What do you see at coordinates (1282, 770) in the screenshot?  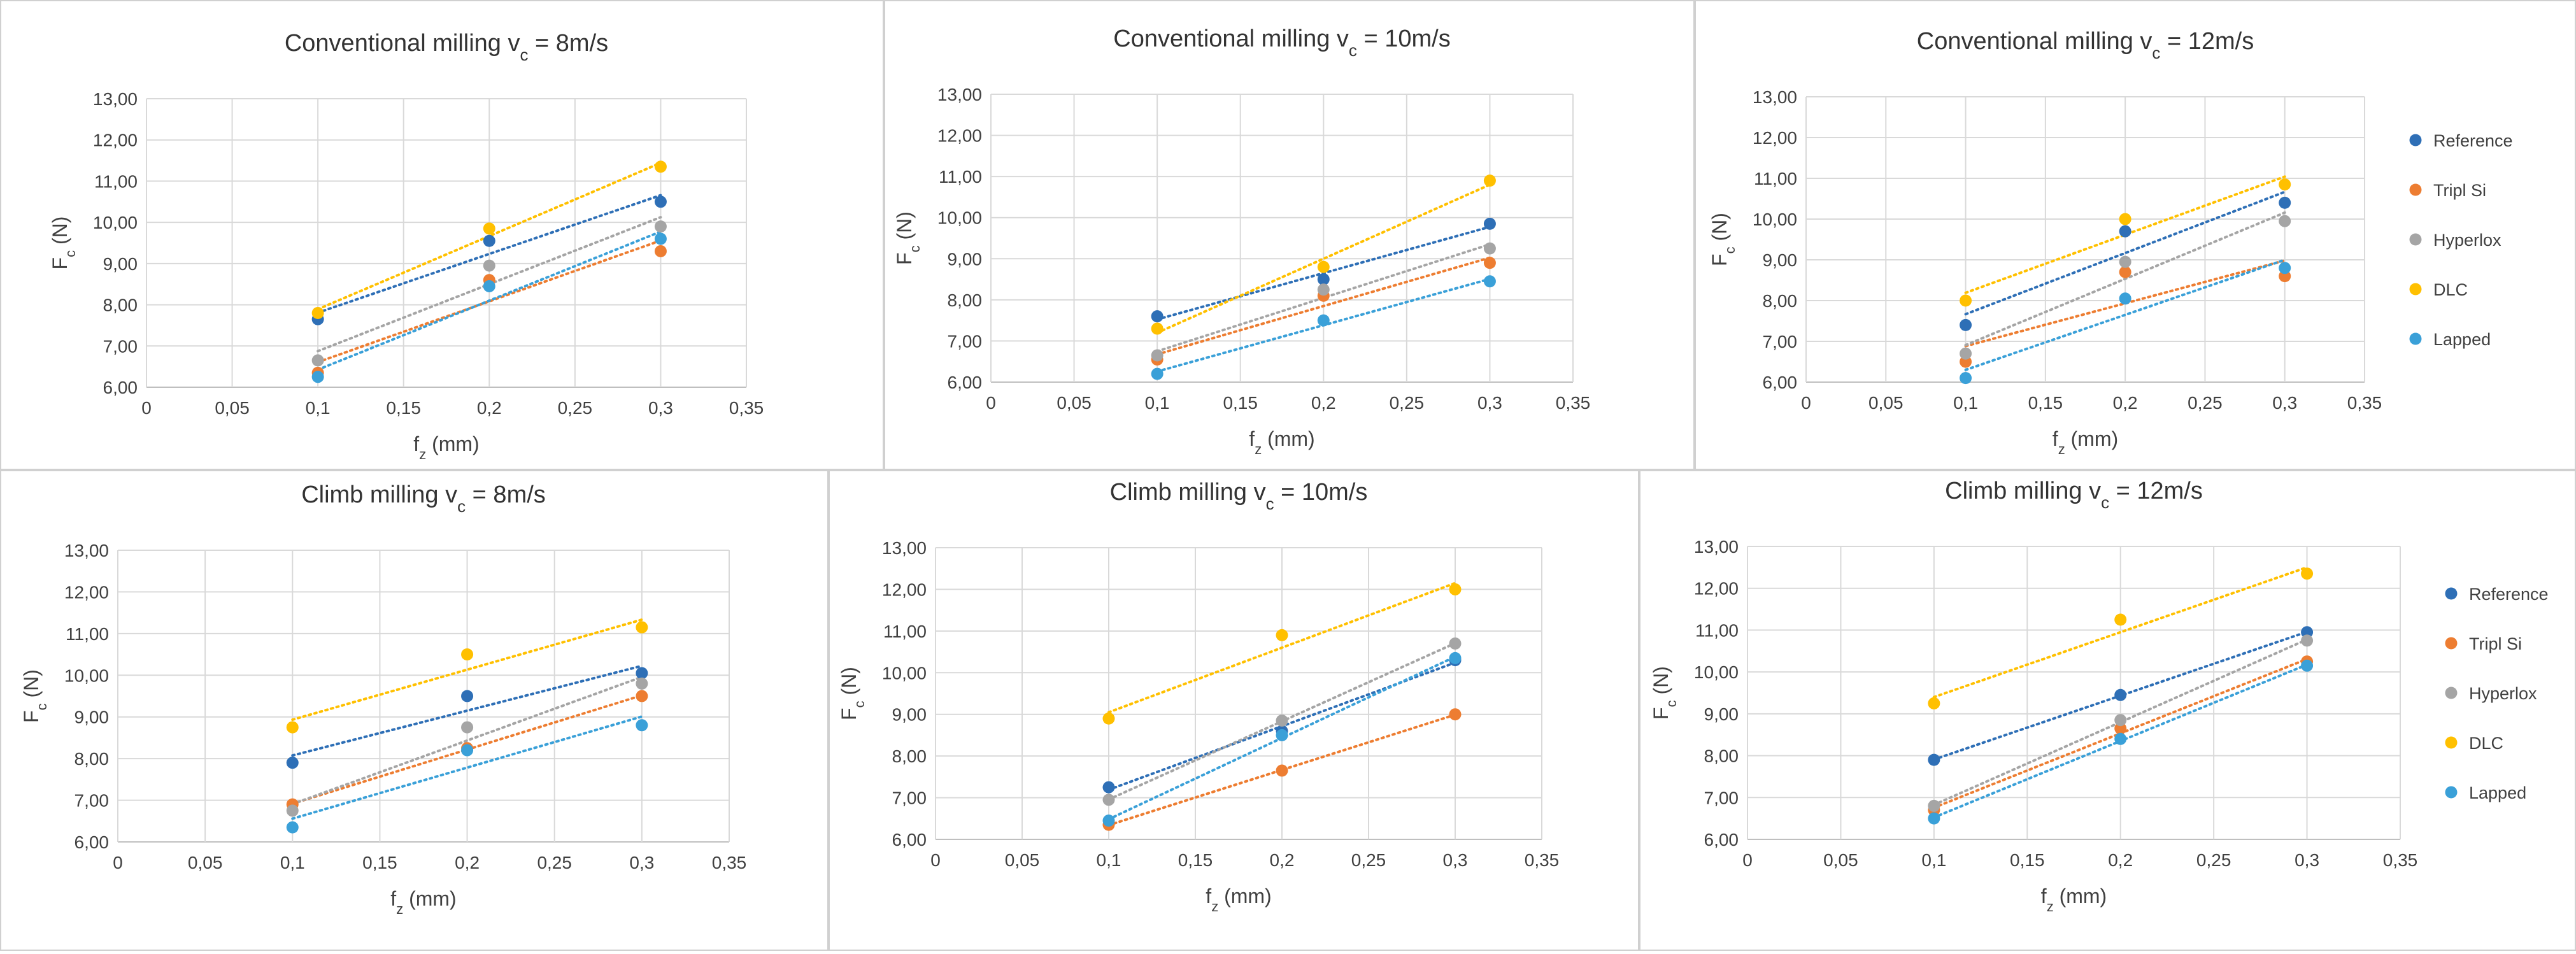 I see `data-point-tripl-si` at bounding box center [1282, 770].